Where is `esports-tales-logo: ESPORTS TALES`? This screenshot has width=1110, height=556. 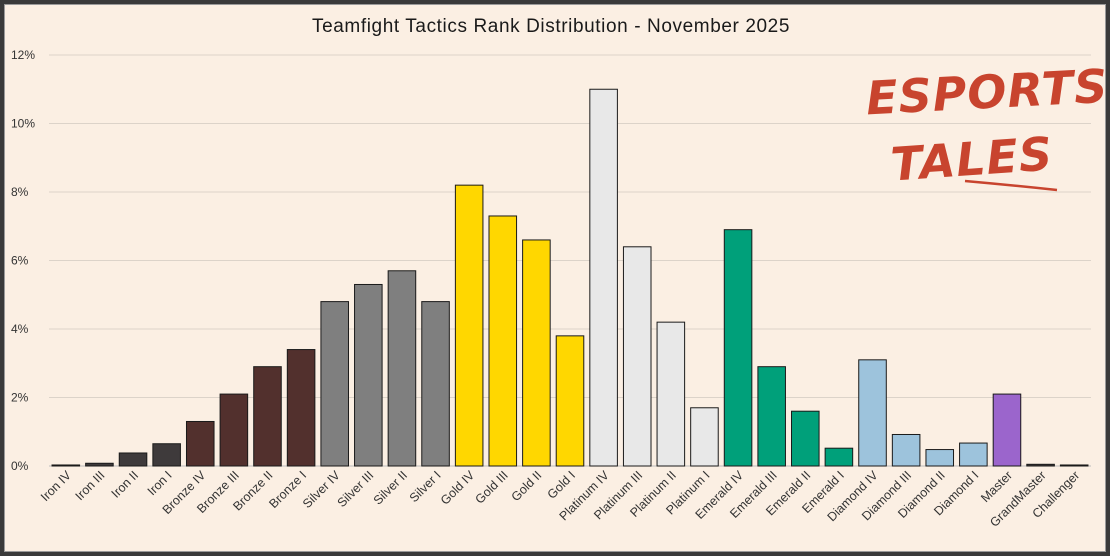 esports-tales-logo: ESPORTS TALES is located at coordinates (986, 125).